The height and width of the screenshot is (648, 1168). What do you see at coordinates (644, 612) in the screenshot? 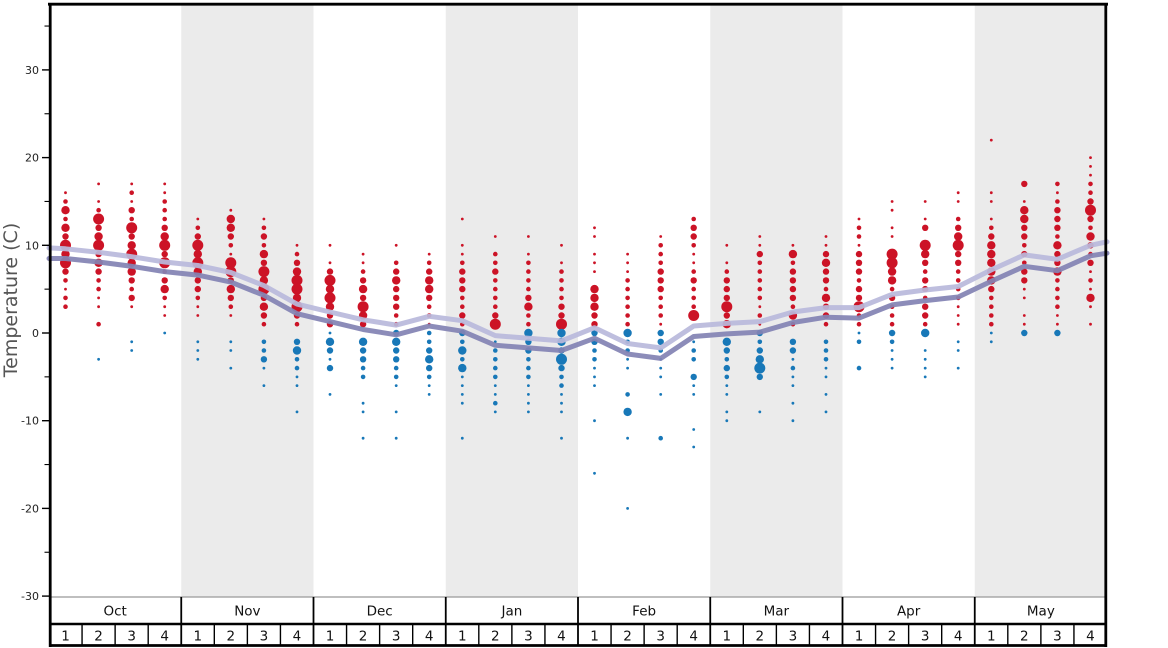
I see `month-label-feb: Feb` at bounding box center [644, 612].